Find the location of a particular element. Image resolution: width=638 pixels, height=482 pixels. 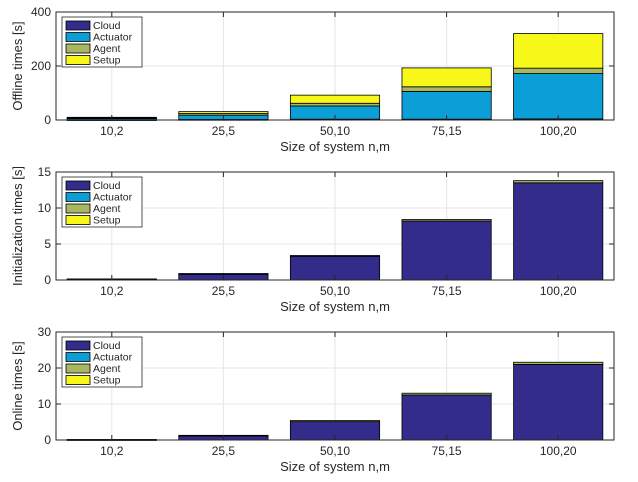

y-axis-label: Online times [s] is located at coordinates (17, 386).